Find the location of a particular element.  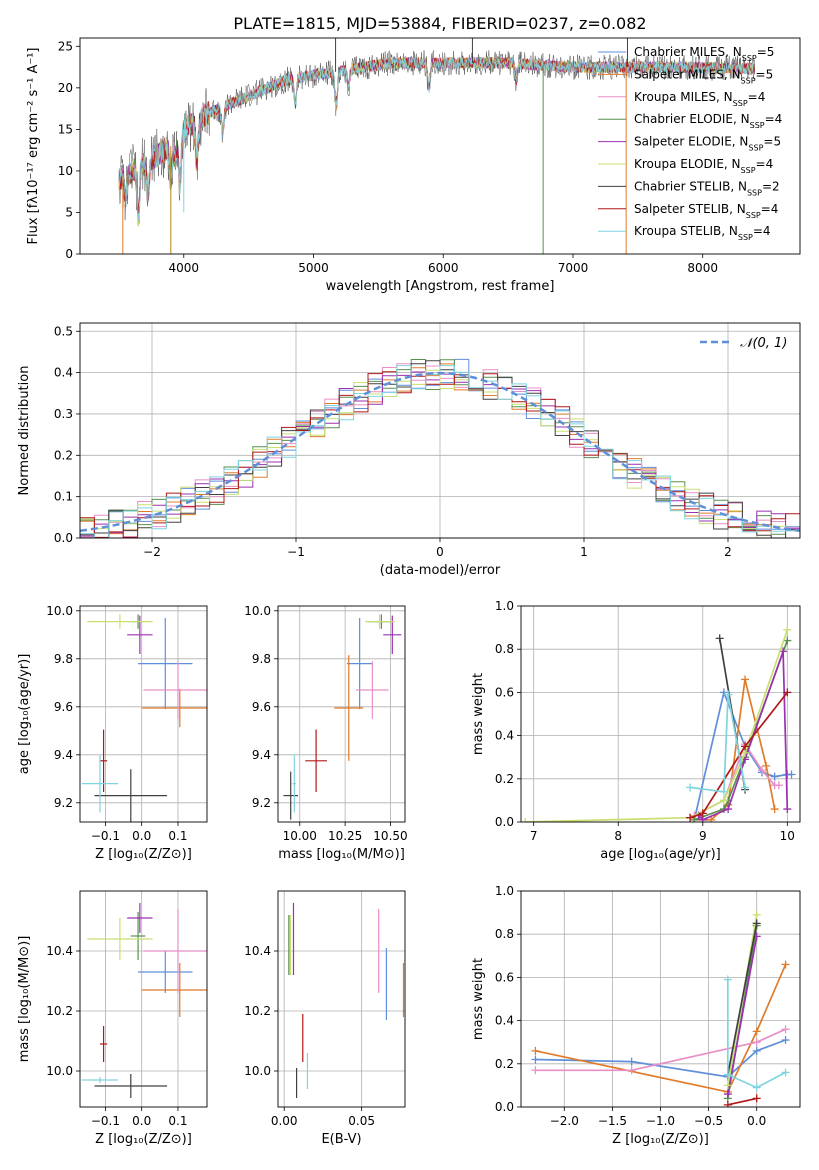

x-tick-label: 8000 is located at coordinates (702, 268).